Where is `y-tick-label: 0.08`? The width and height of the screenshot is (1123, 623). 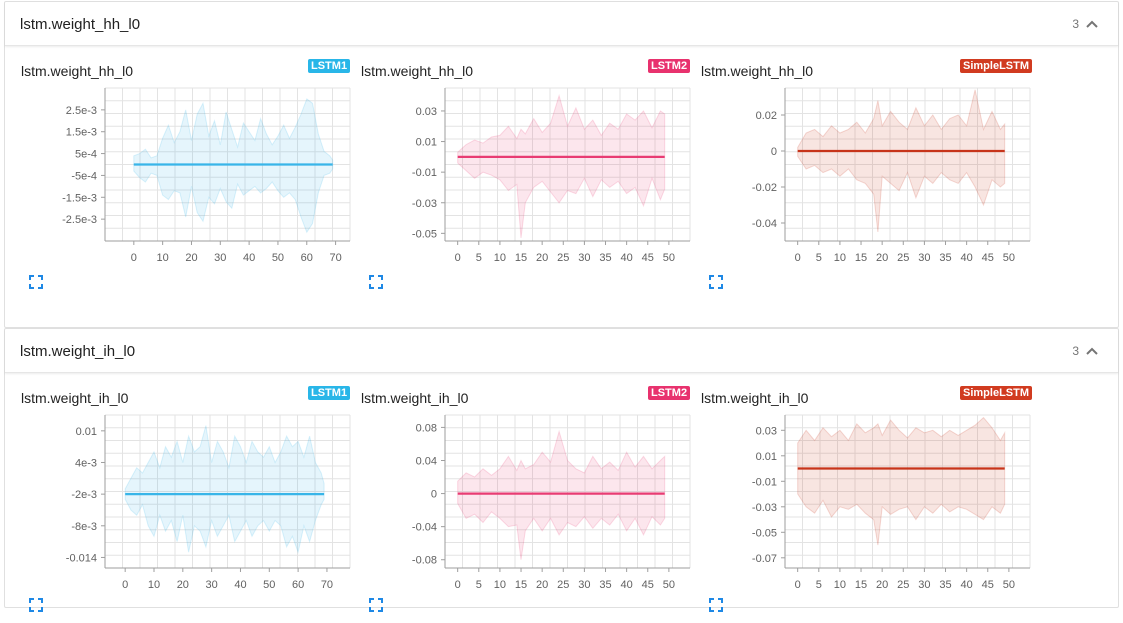 y-tick-label: 0.08 is located at coordinates (426, 428).